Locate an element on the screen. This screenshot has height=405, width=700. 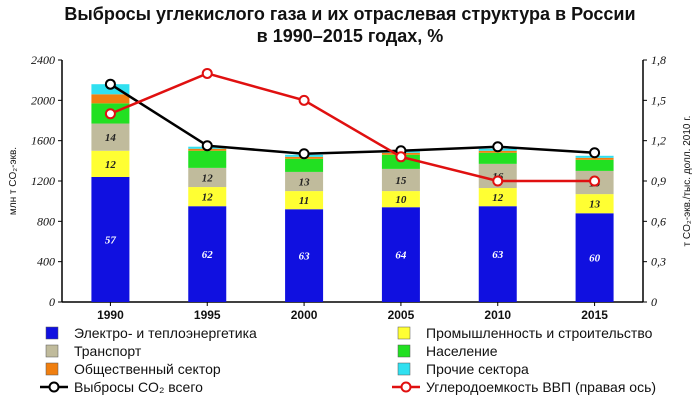
legend-label: Транспорт is located at coordinates (108, 351).